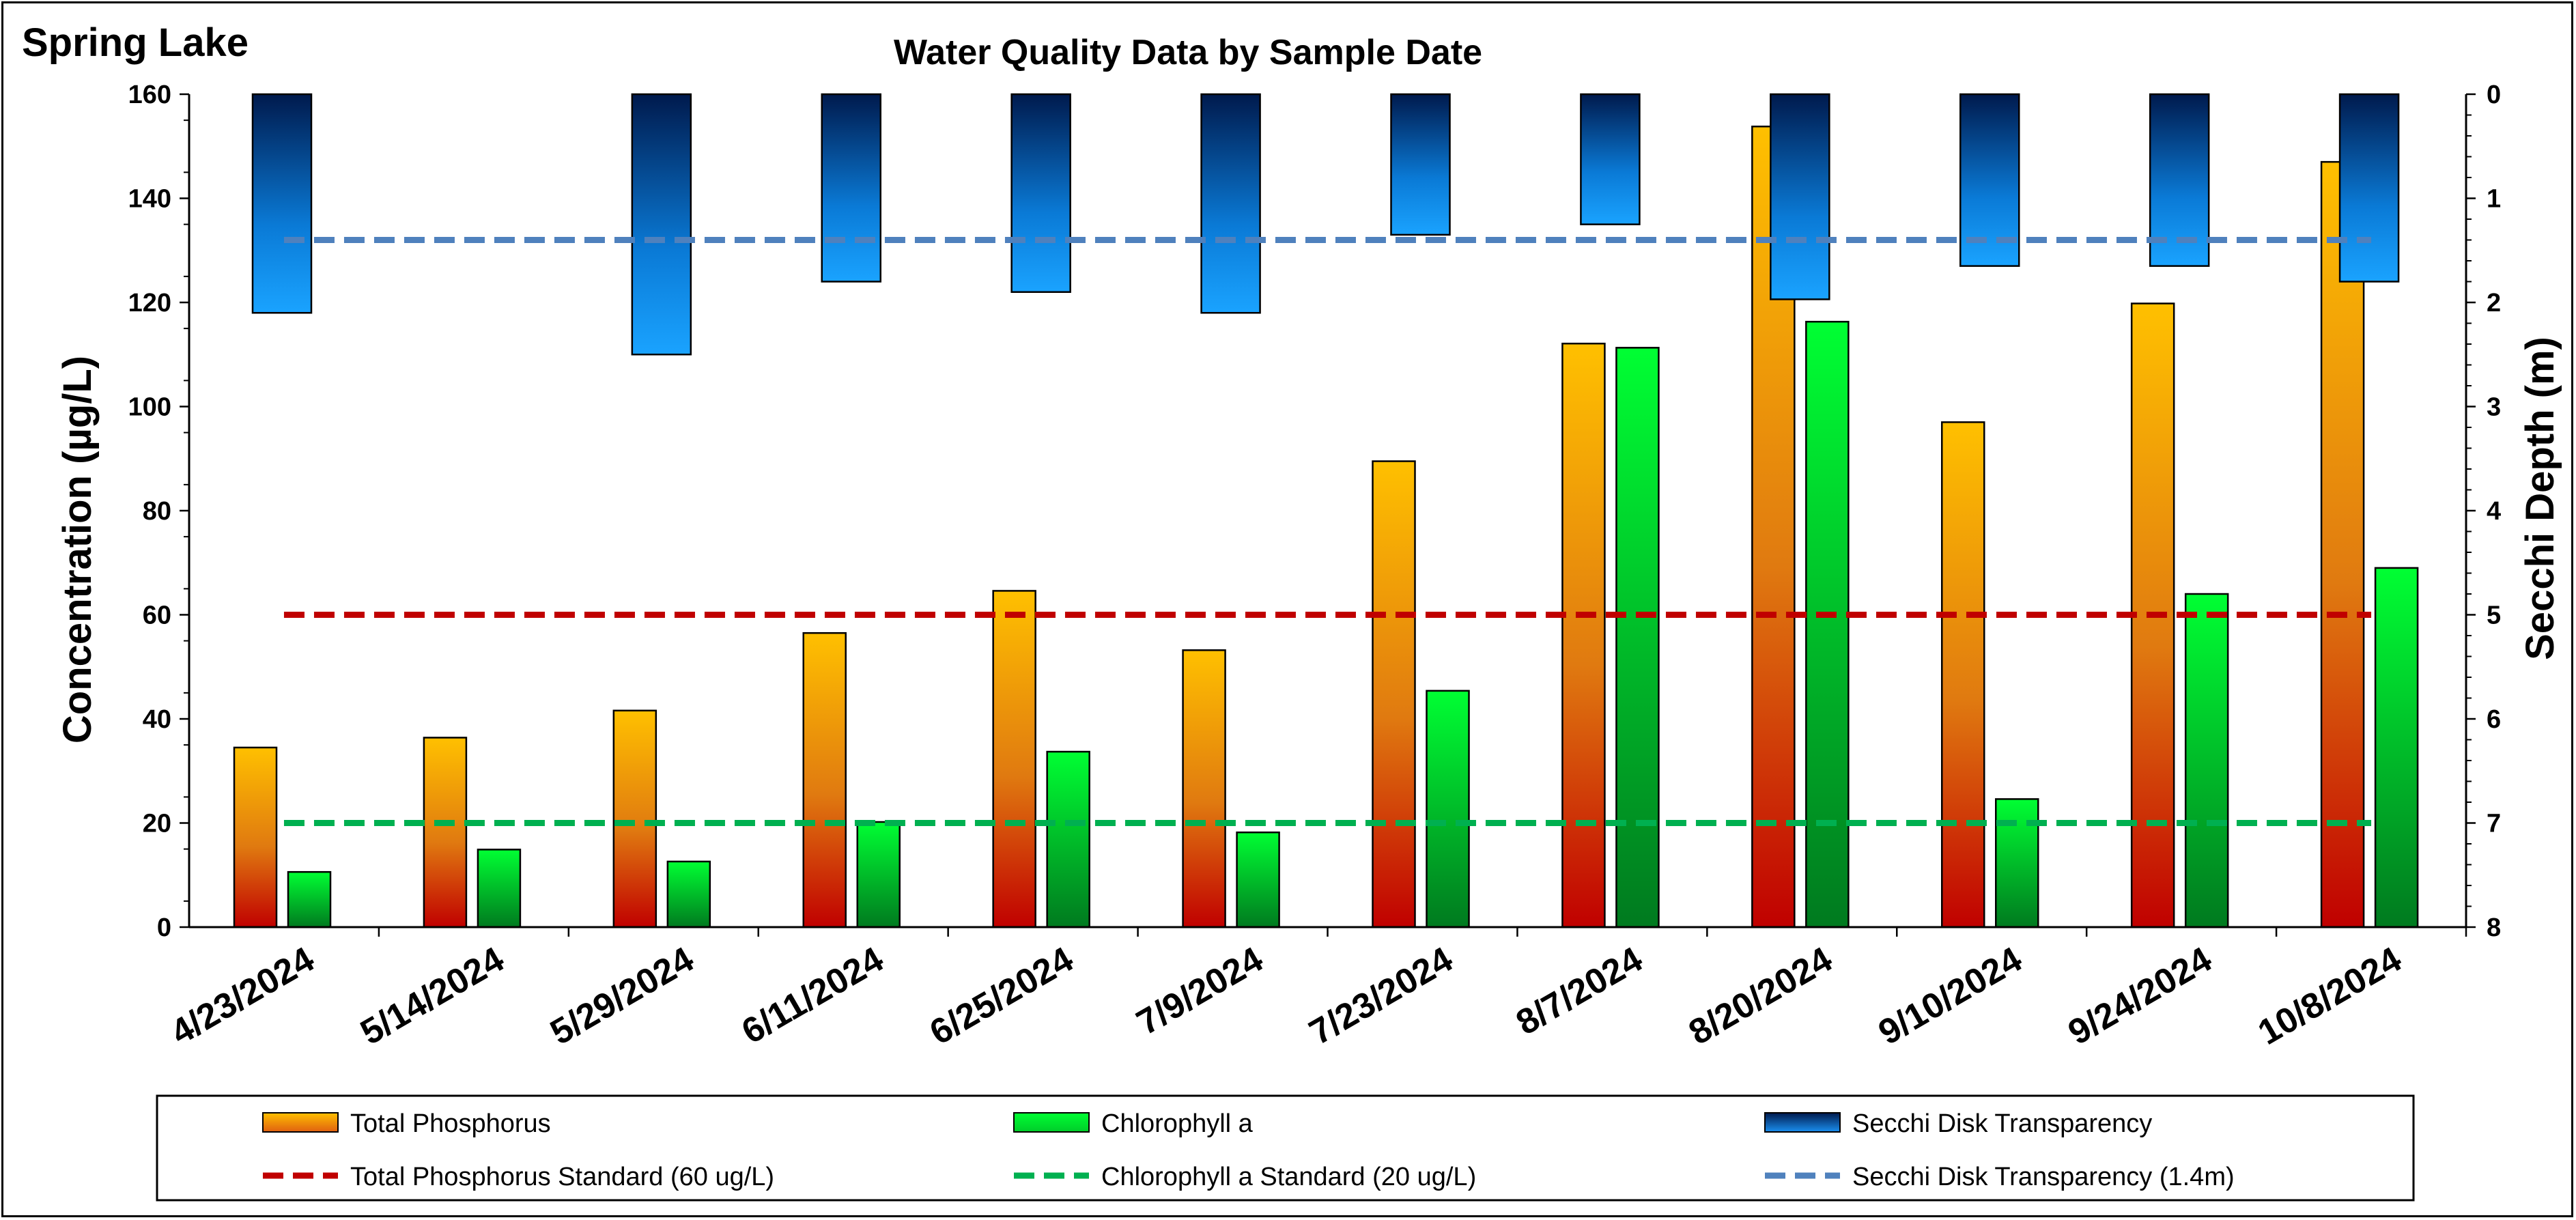  What do you see at coordinates (2494, 927) in the screenshot?
I see `y2-tick-label: 8` at bounding box center [2494, 927].